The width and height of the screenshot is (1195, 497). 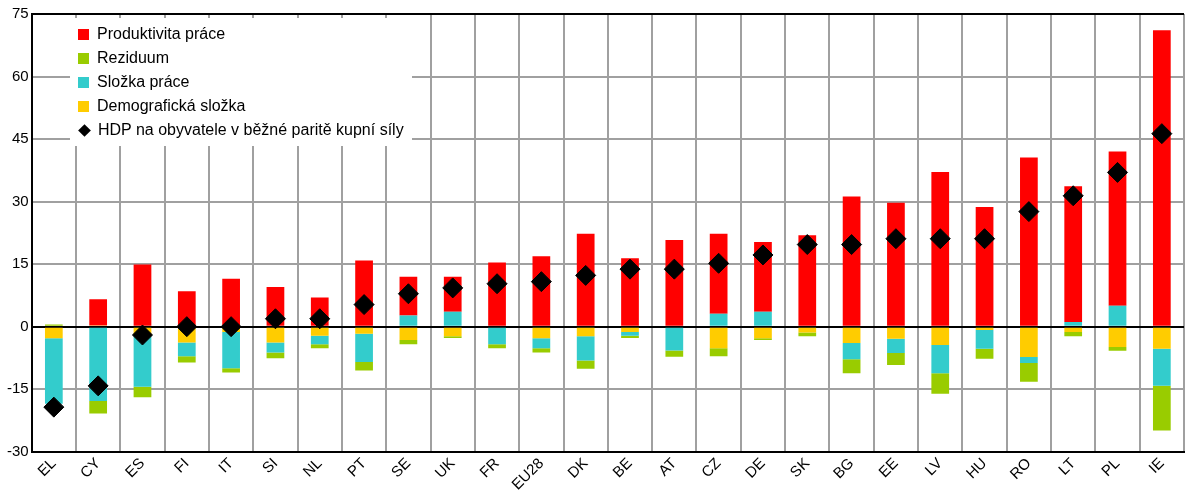 I want to click on x-tick-label: LV, so click(x=933, y=466).